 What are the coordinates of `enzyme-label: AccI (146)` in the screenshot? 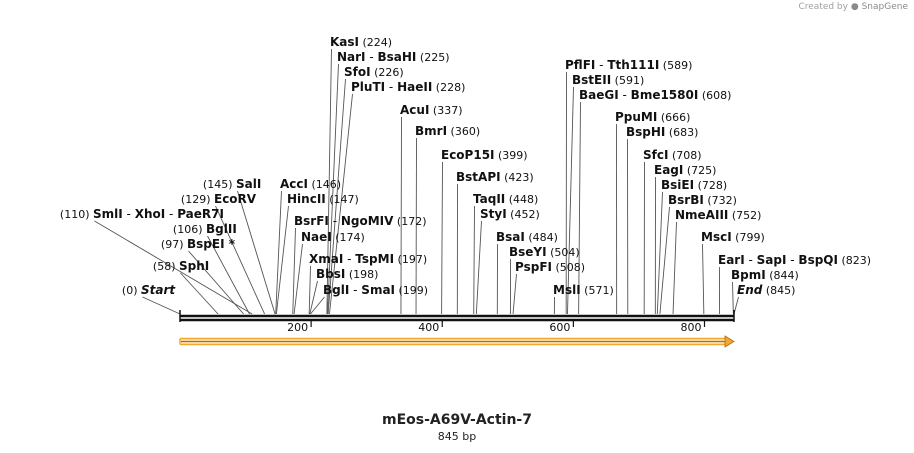 It's located at (310, 184).